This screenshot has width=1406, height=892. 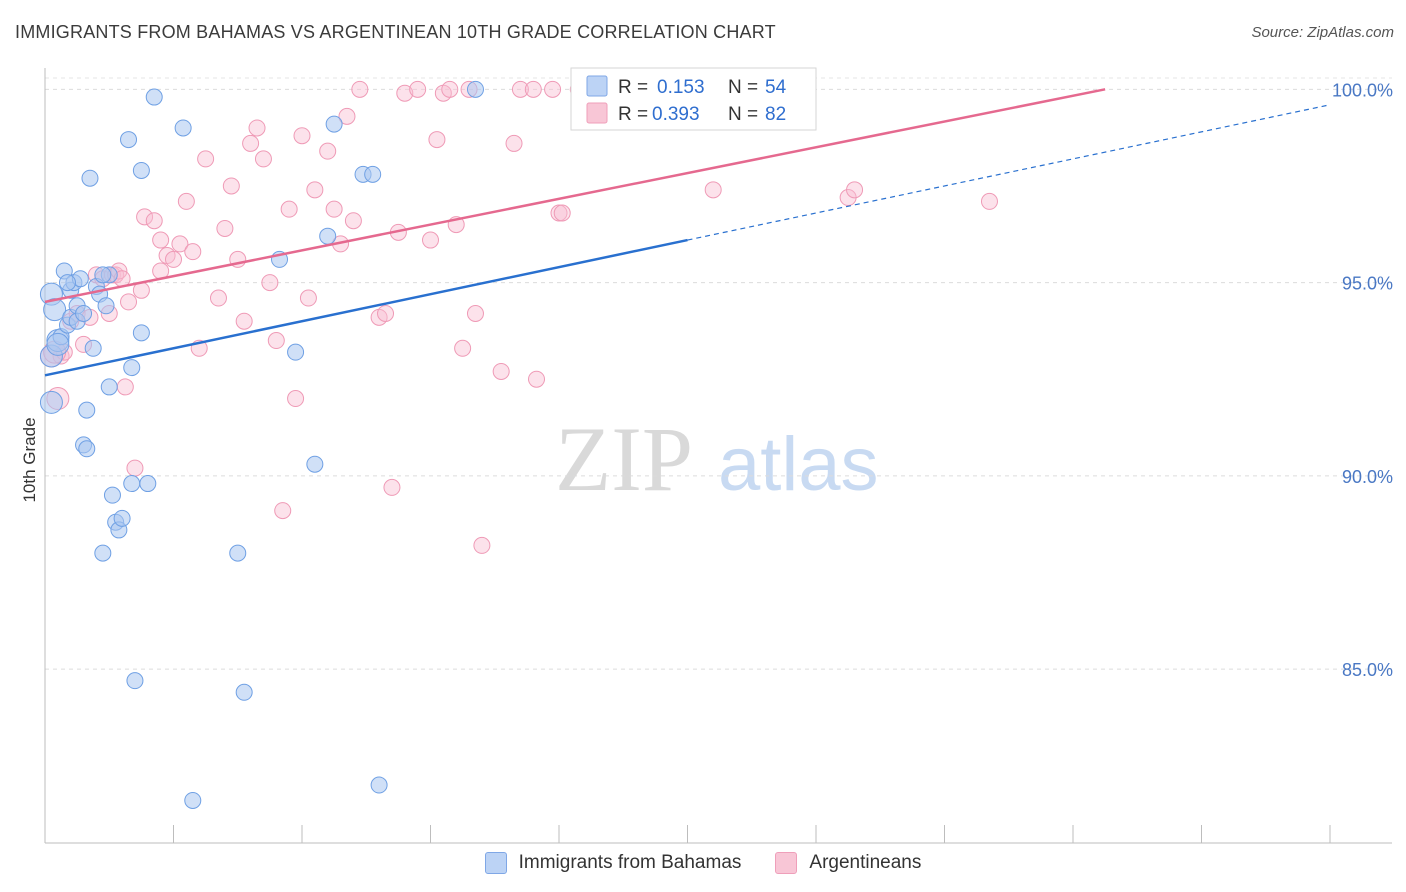 I want to click on trend-line-bahamas-extension, so click(x=1009, y=172).